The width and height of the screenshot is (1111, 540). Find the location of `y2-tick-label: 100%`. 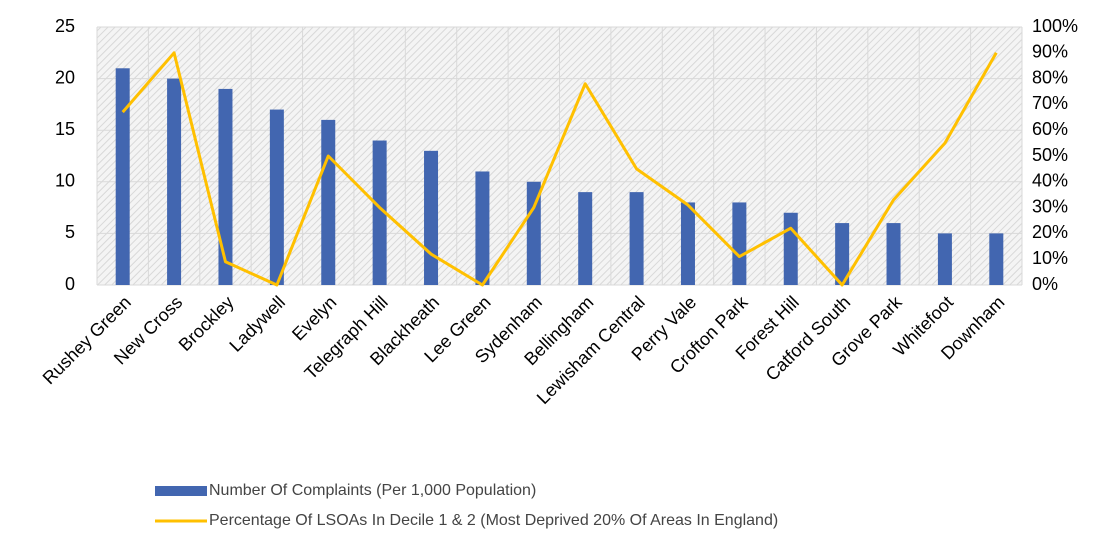

y2-tick-label: 100% is located at coordinates (1055, 26).